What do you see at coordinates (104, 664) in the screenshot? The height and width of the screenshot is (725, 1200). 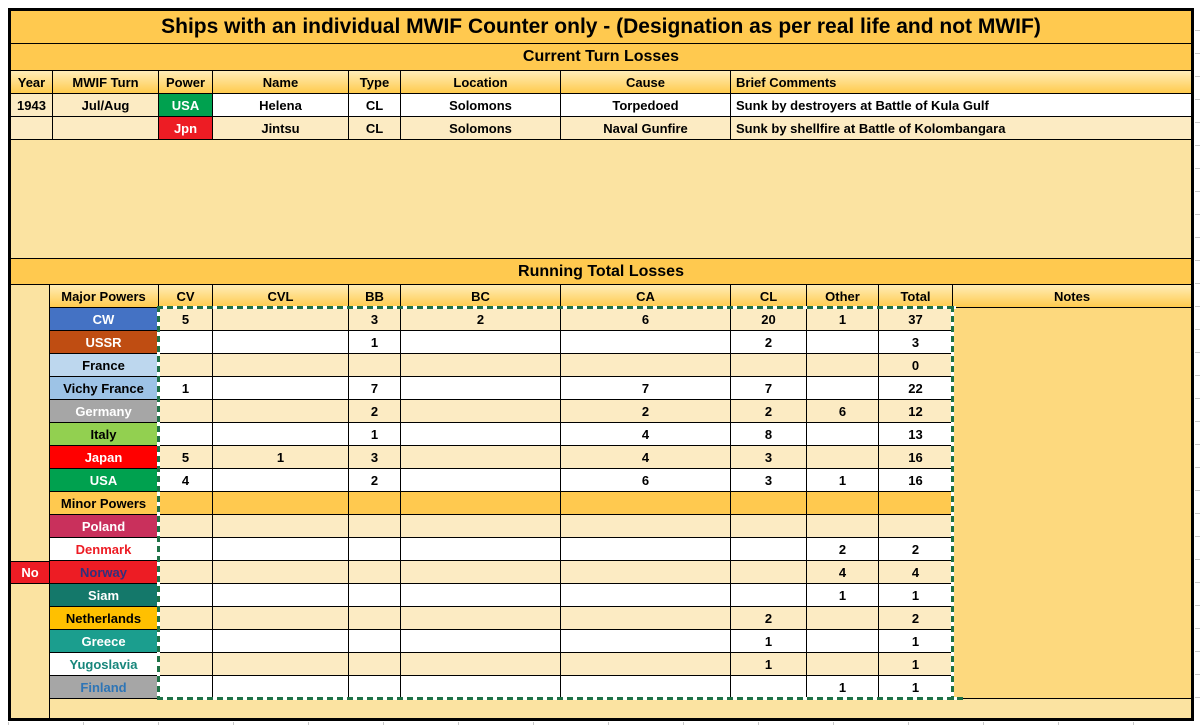 I see `power-label-cell: Yugoslavia` at bounding box center [104, 664].